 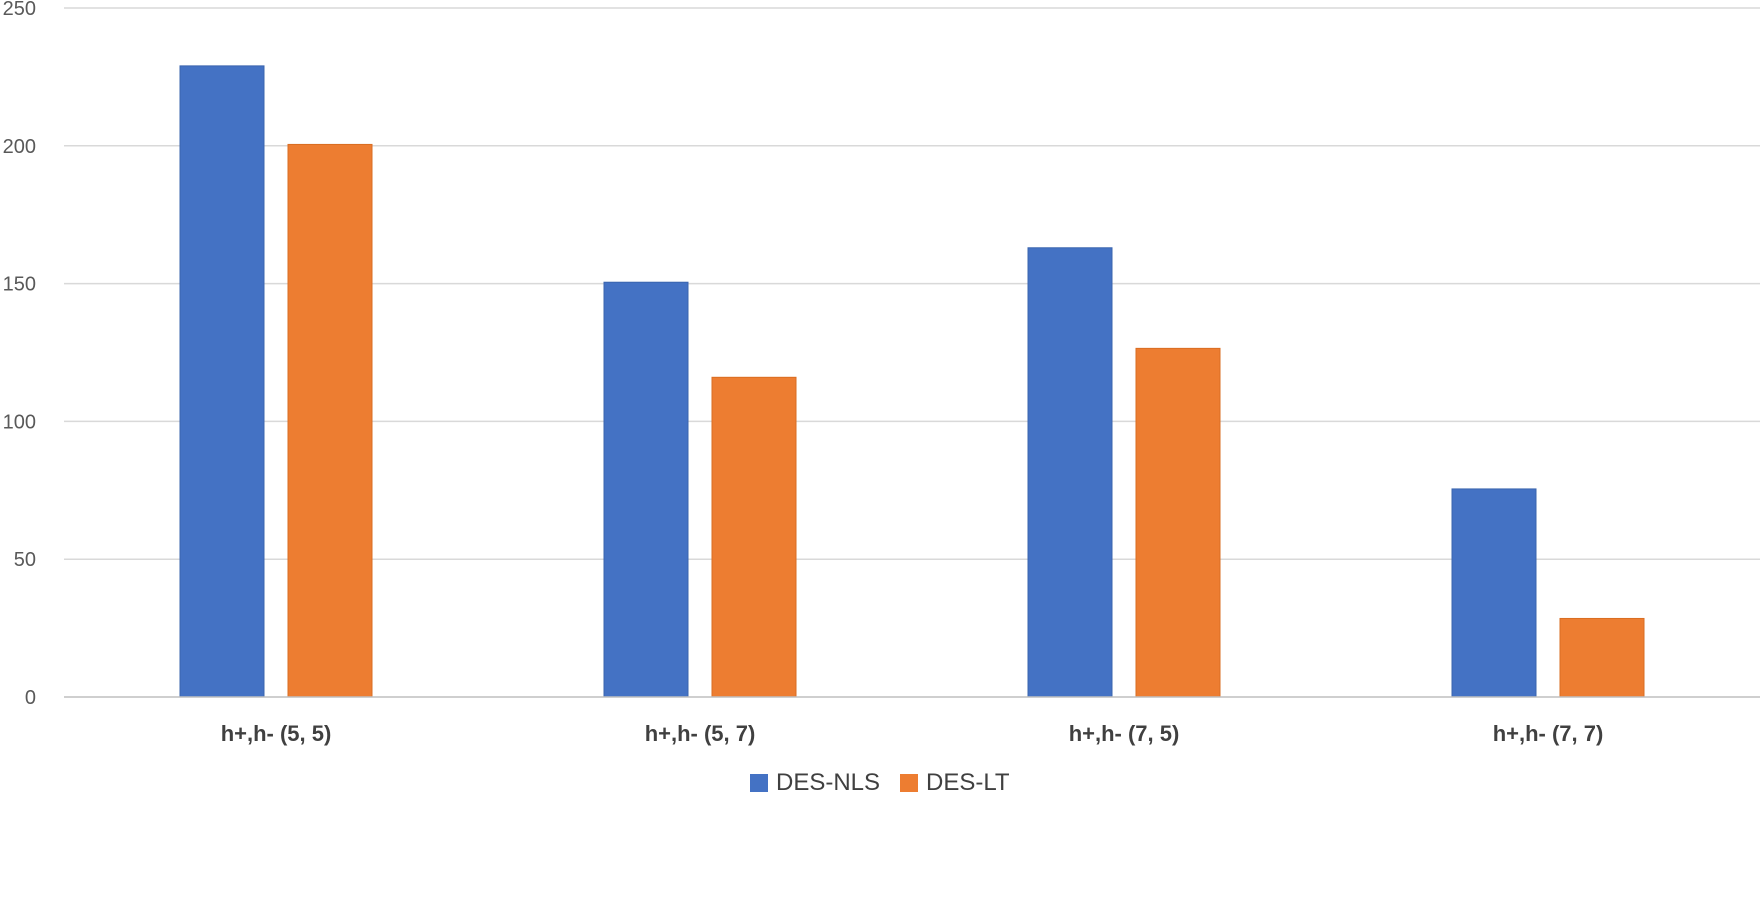 I want to click on x-tick-label: h+,h- (5, 5), so click(x=276, y=733).